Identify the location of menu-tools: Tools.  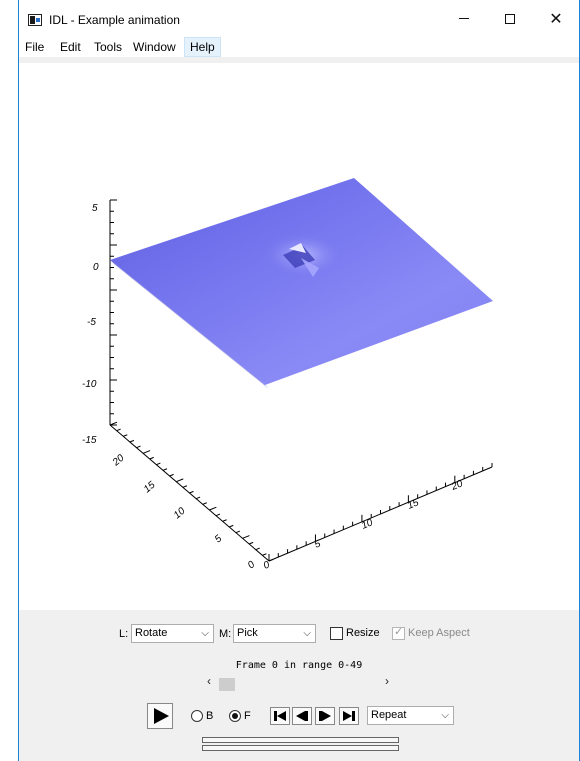
(108, 47).